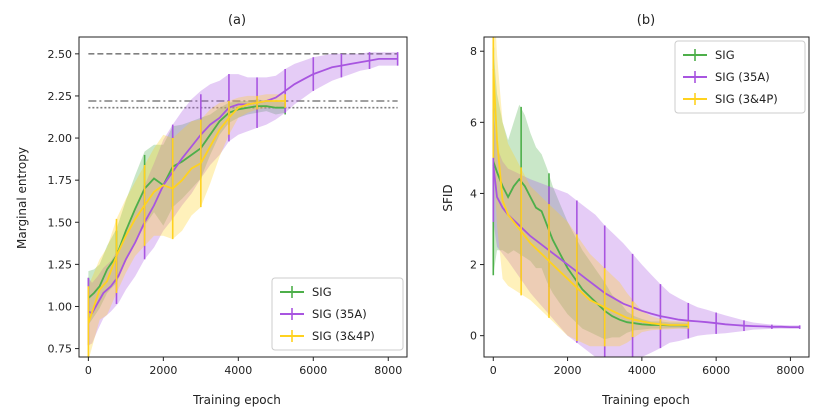 This screenshot has width=830, height=415. Describe the element at coordinates (60, 138) in the screenshot. I see `y-tick-label: 2.00` at that location.